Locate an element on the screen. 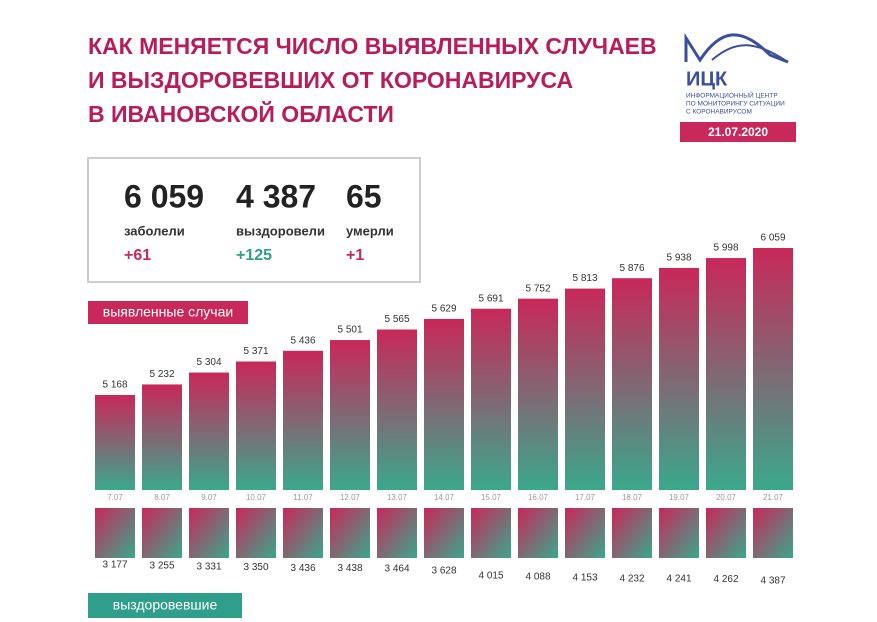 This screenshot has height=622, width=877. value-label: 3 628 is located at coordinates (443, 571).